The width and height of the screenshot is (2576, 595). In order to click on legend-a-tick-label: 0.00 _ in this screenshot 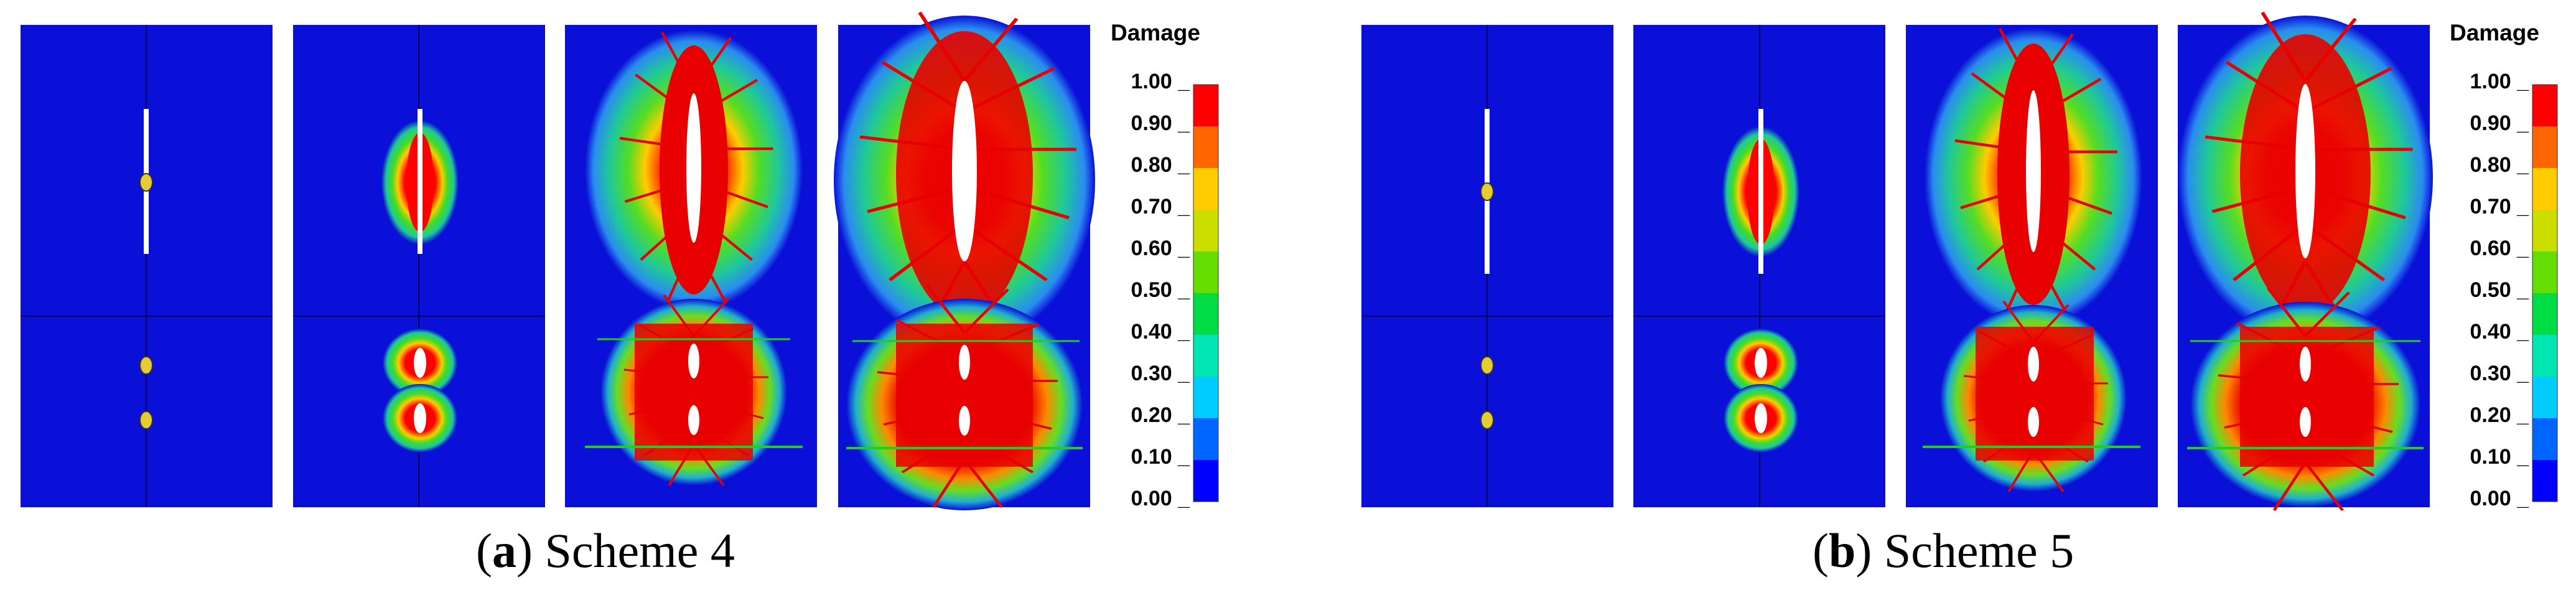, I will do `click(1160, 499)`.